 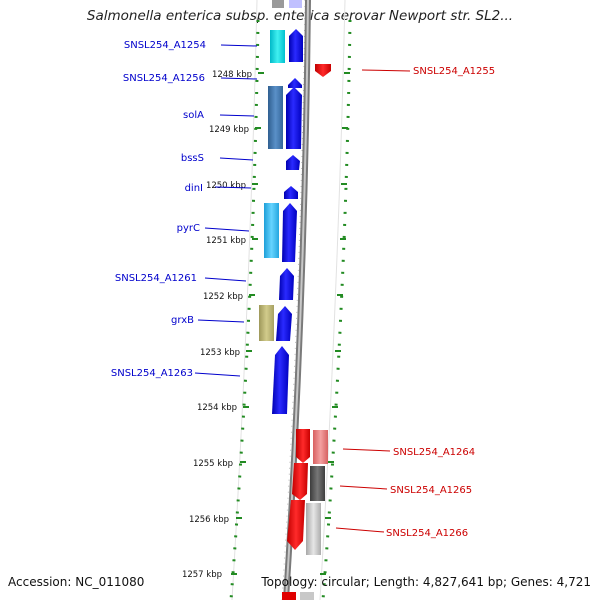 What do you see at coordinates (76, 582) in the screenshot?
I see `accession-text: Accession: NC_011080` at bounding box center [76, 582].